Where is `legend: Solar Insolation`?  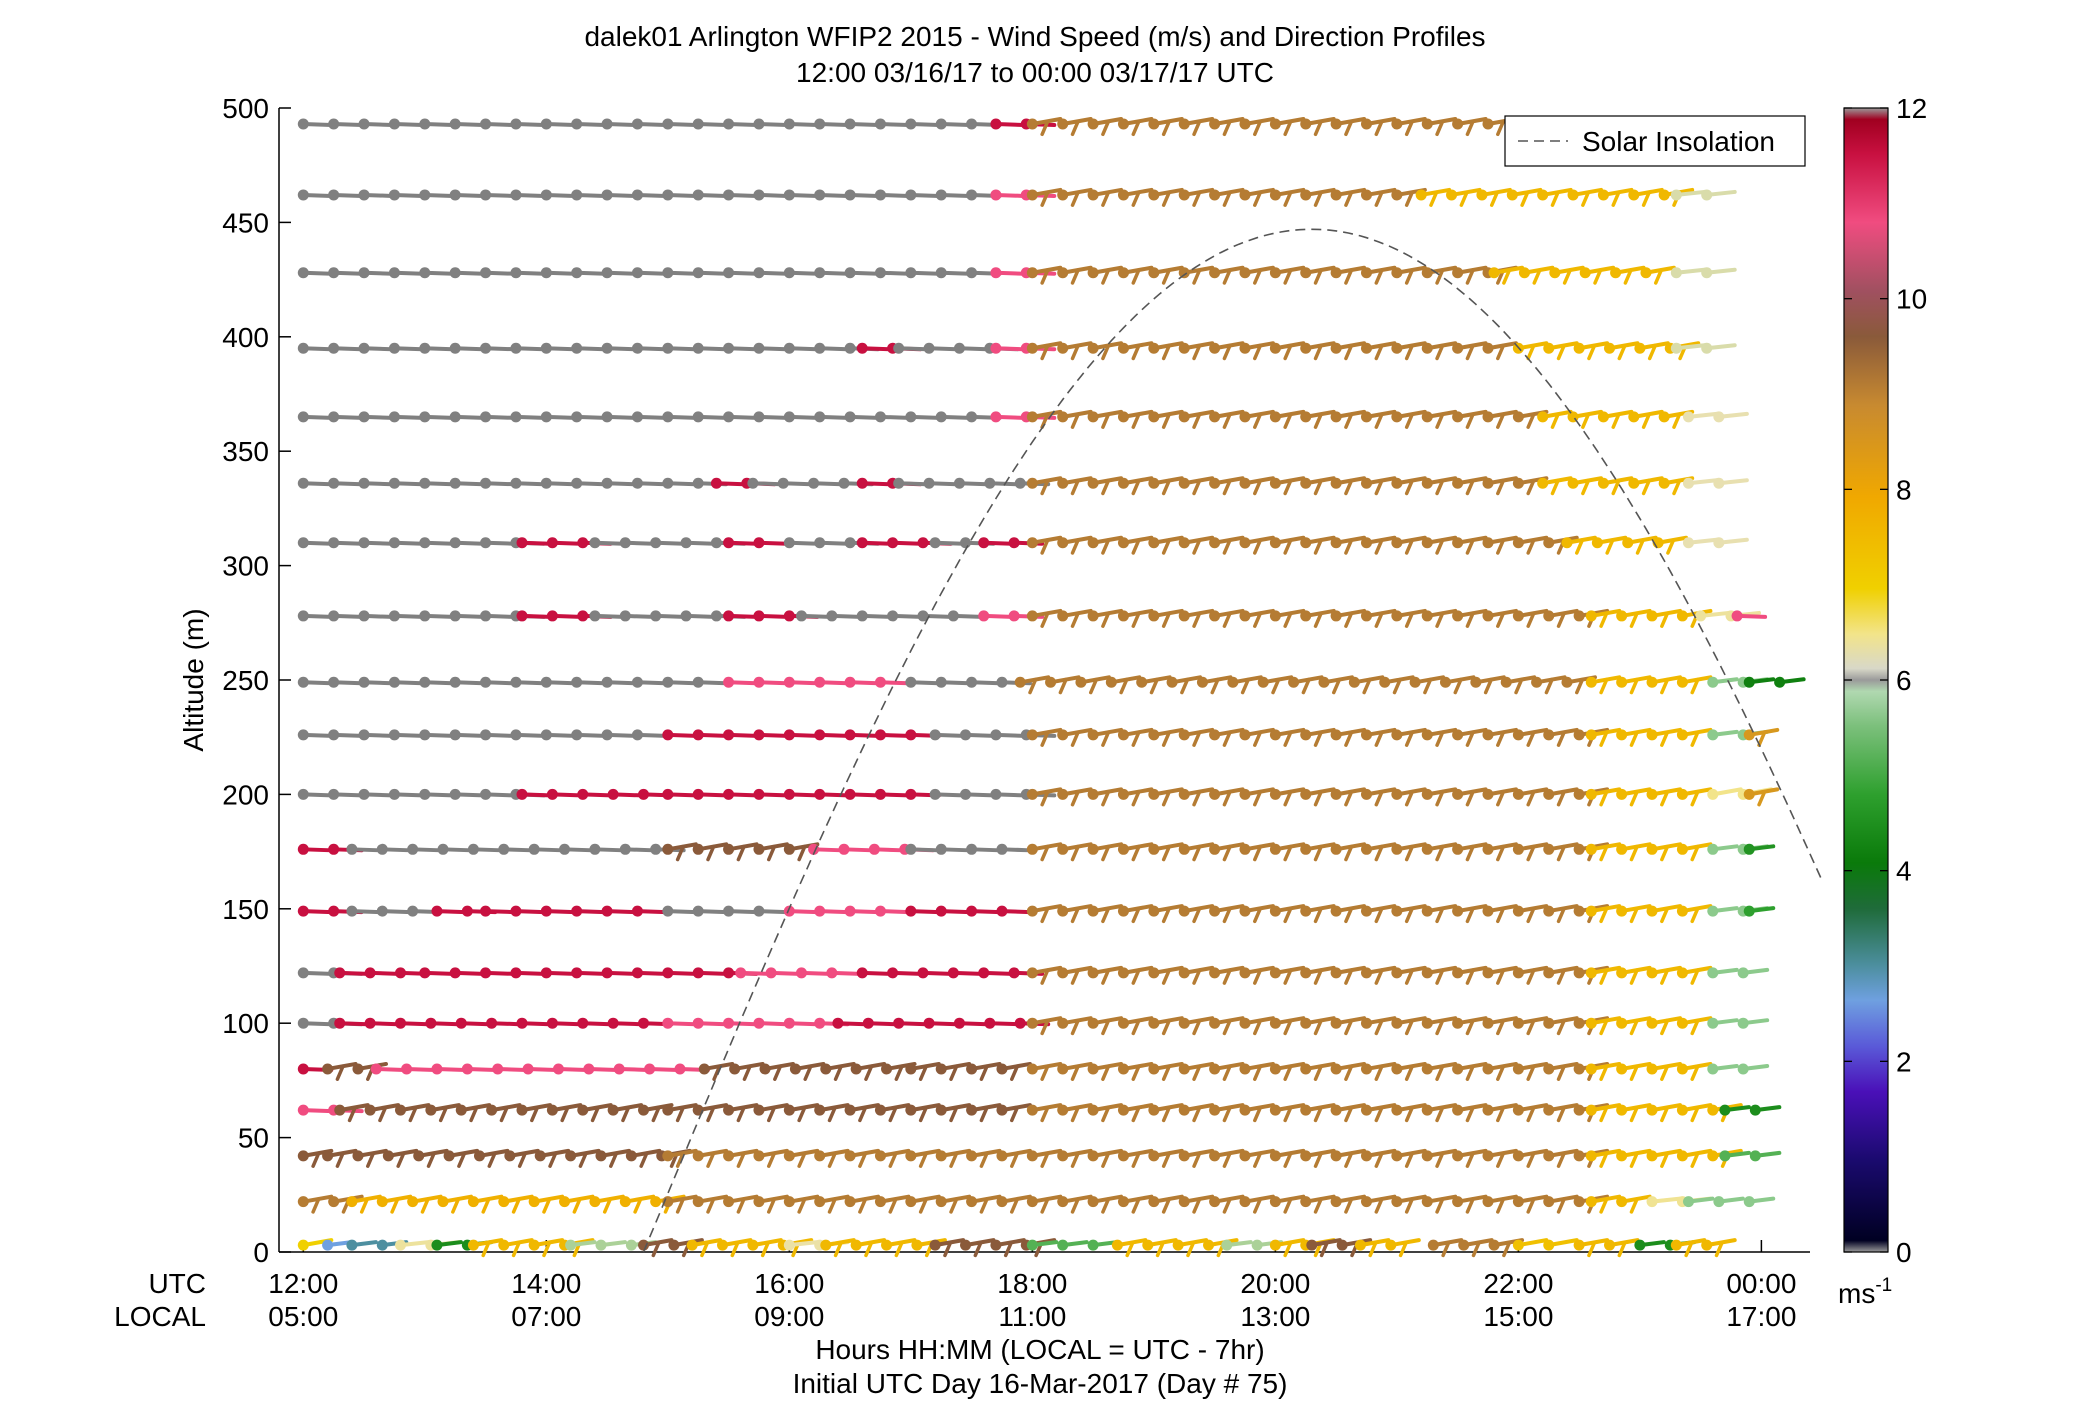
legend: Solar Insolation is located at coordinates (1655, 141).